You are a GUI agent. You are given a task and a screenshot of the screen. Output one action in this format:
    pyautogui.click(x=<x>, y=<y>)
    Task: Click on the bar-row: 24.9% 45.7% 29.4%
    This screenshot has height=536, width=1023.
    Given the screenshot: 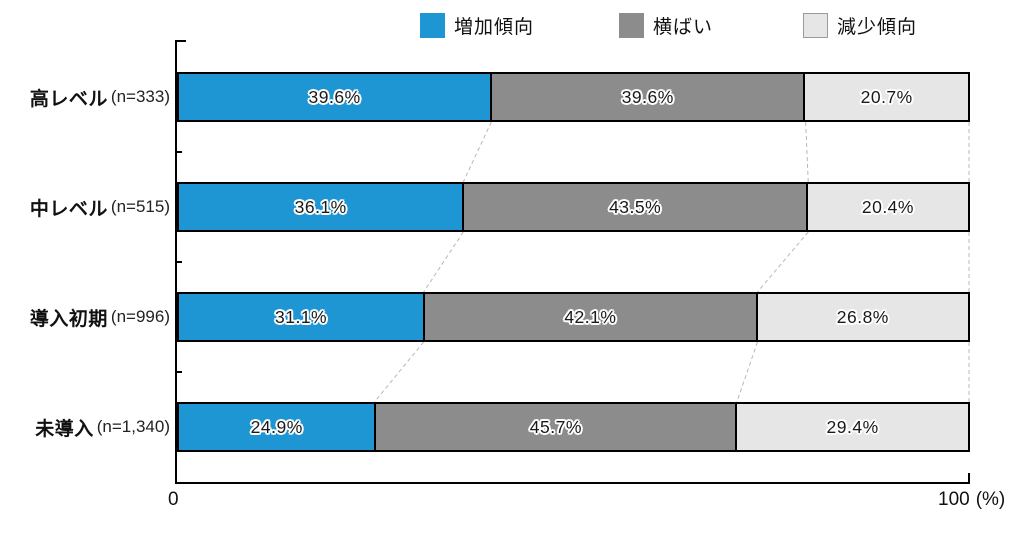 What is the action you would take?
    pyautogui.click(x=573, y=427)
    